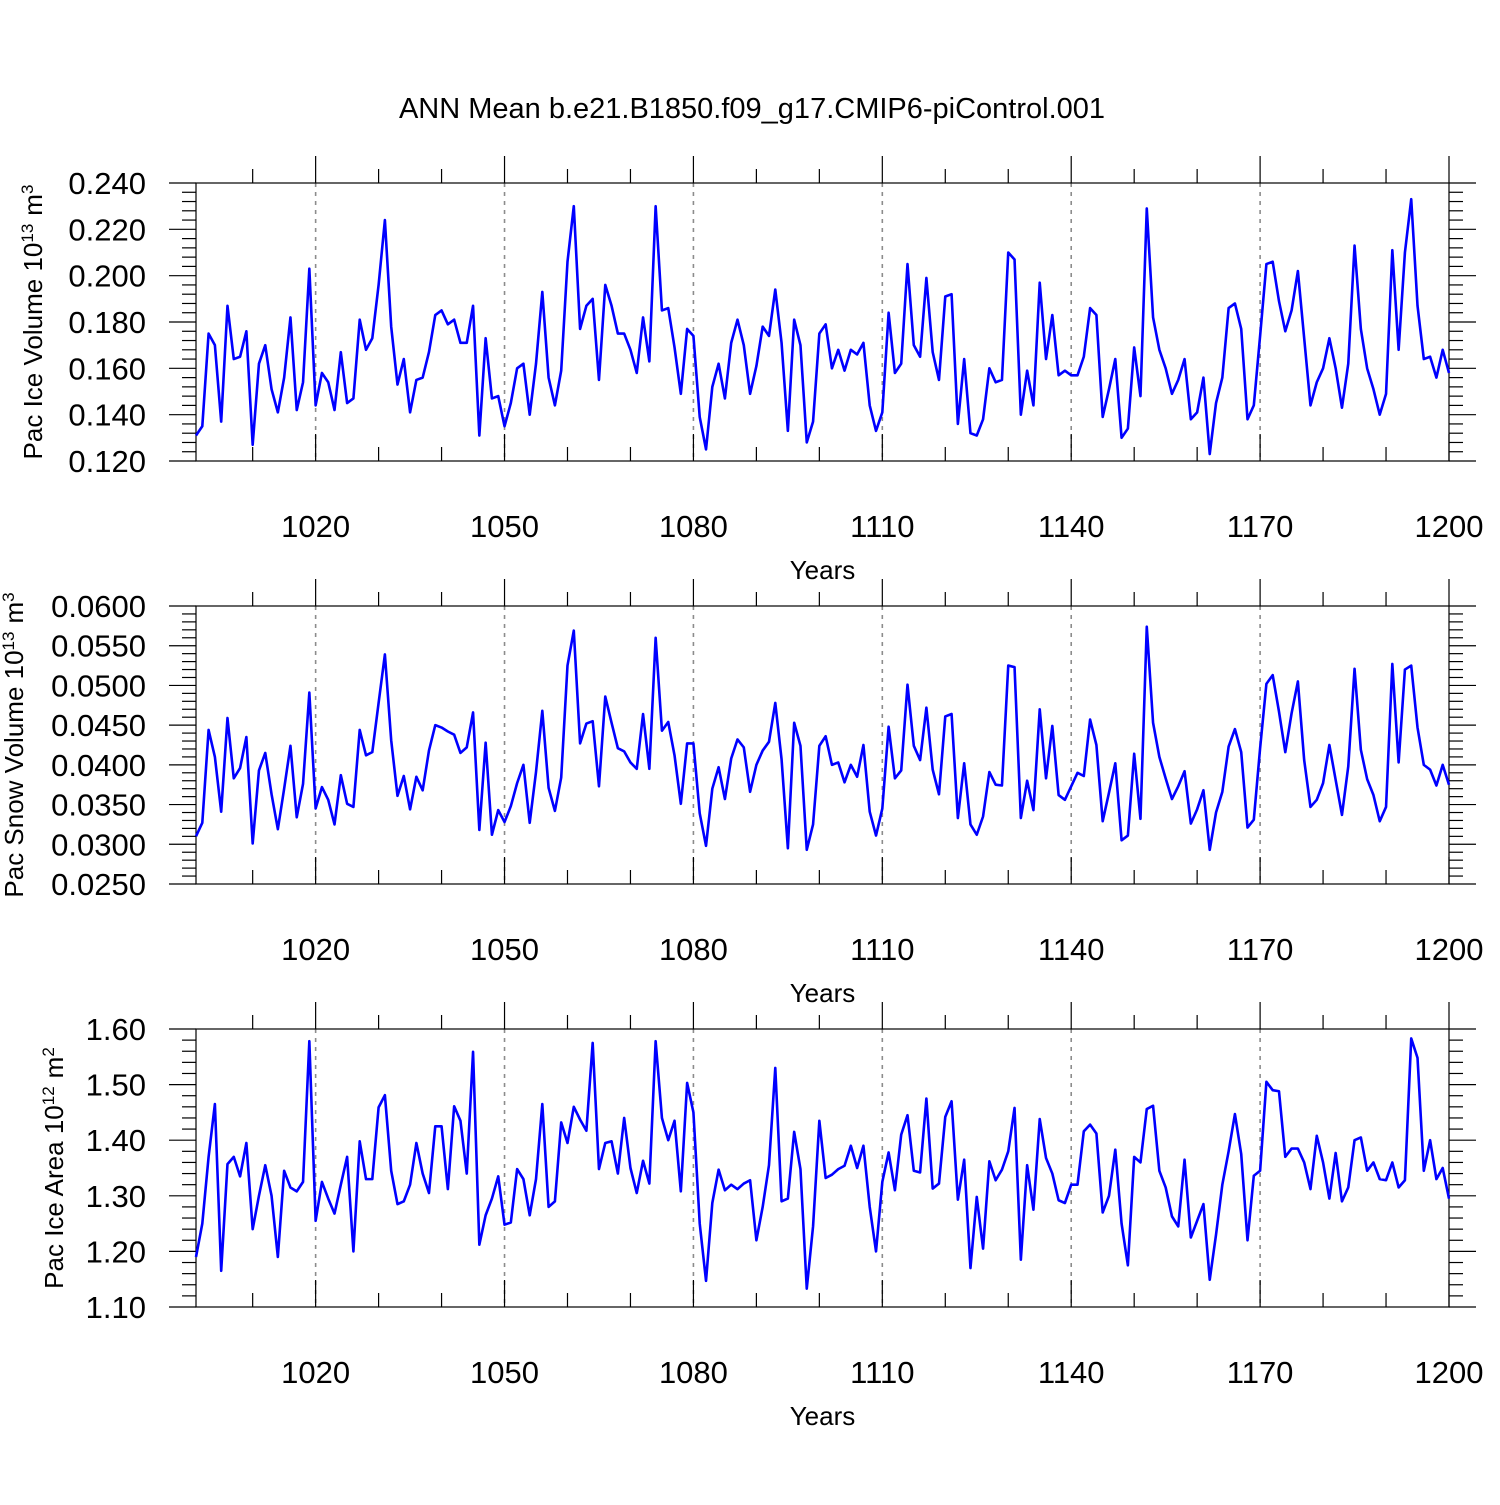 This screenshot has width=1500, height=1505. Describe the element at coordinates (33, 351) in the screenshot. I see `y-axis-label-text: Pac Ice Volume 10` at that location.